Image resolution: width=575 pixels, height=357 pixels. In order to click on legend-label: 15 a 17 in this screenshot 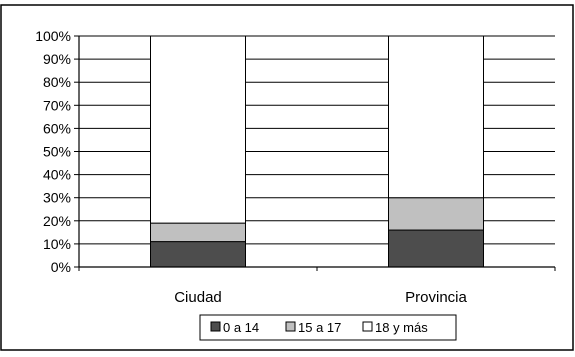, I will do `click(319, 327)`.